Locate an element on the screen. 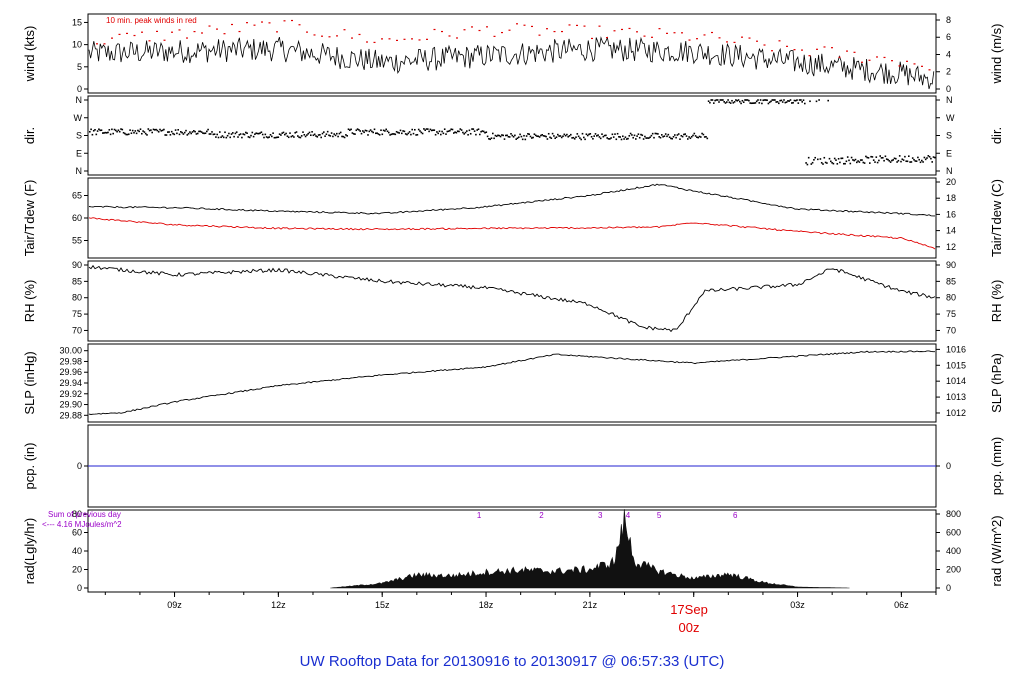 This screenshot has height=700, width=1024. left-tick-label: 90 is located at coordinates (77, 265).